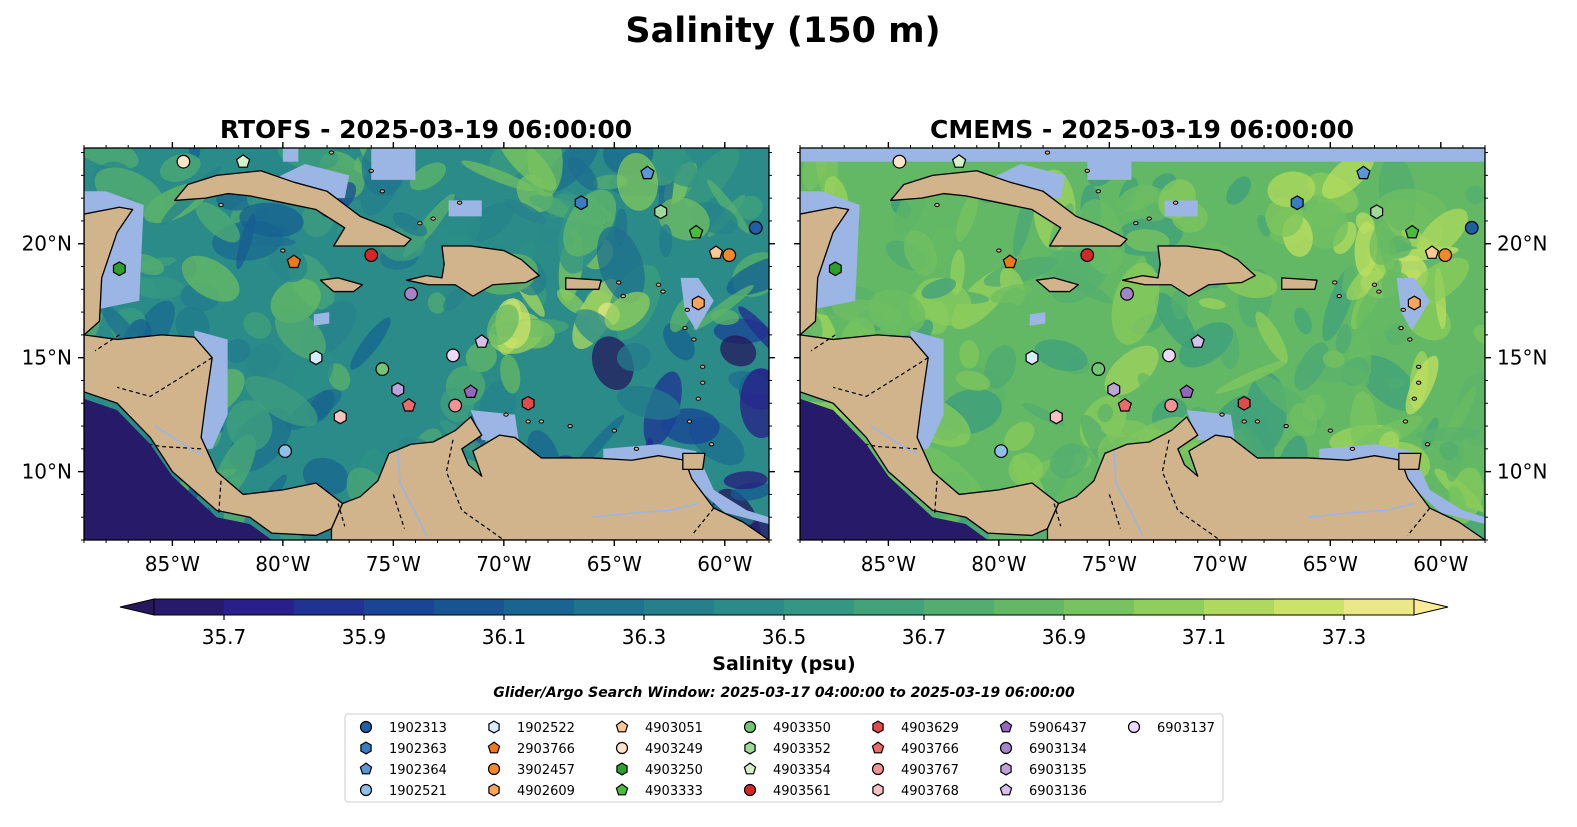 Image resolution: width=1577 pixels, height=827 pixels. I want to click on legend-entry-4902609: 4902609, so click(531, 791).